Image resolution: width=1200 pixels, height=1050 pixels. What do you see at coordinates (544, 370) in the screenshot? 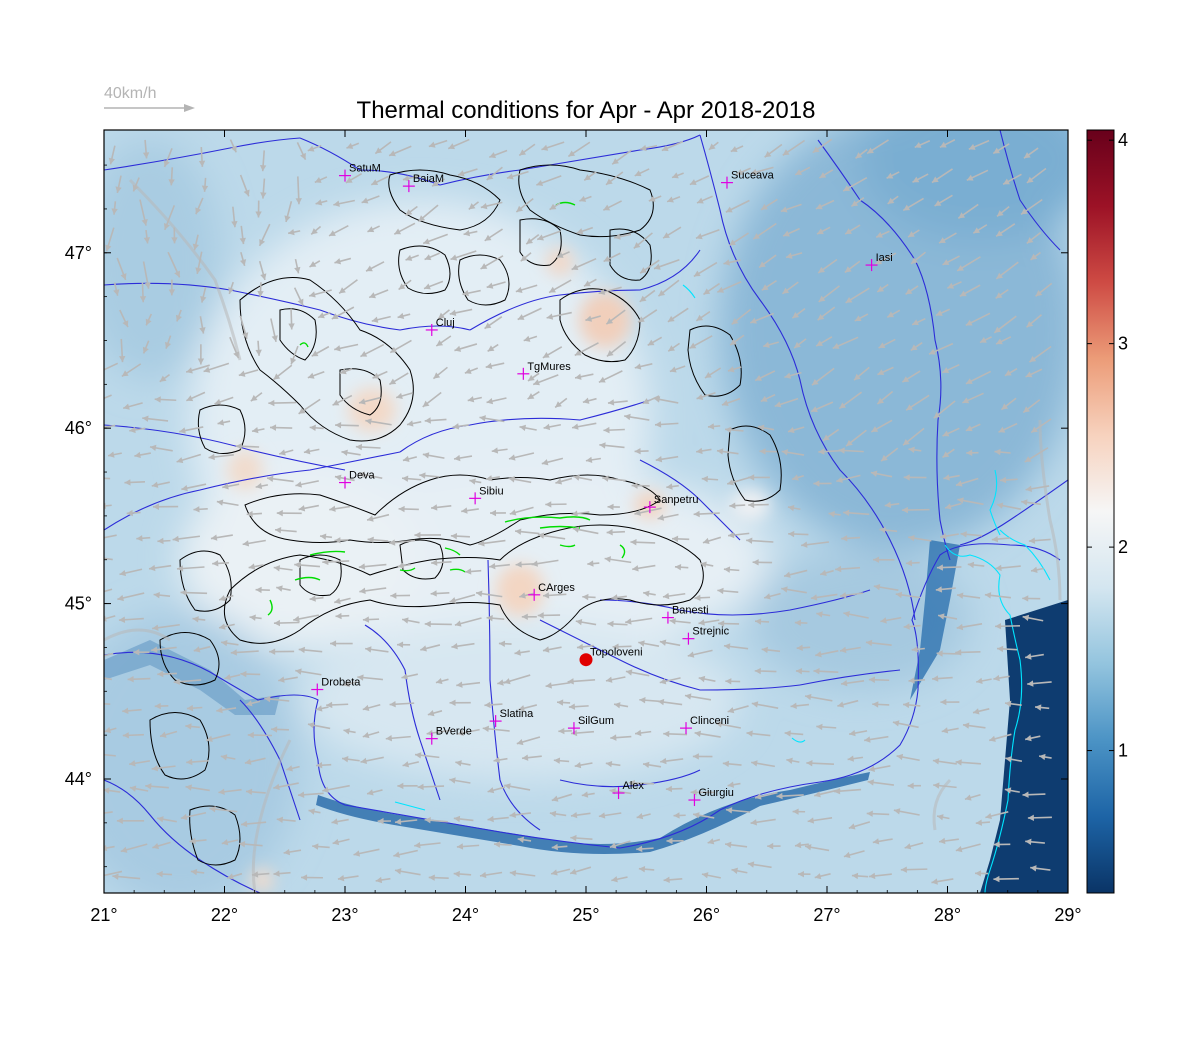
I see `city-tgmures: TgMures` at bounding box center [544, 370].